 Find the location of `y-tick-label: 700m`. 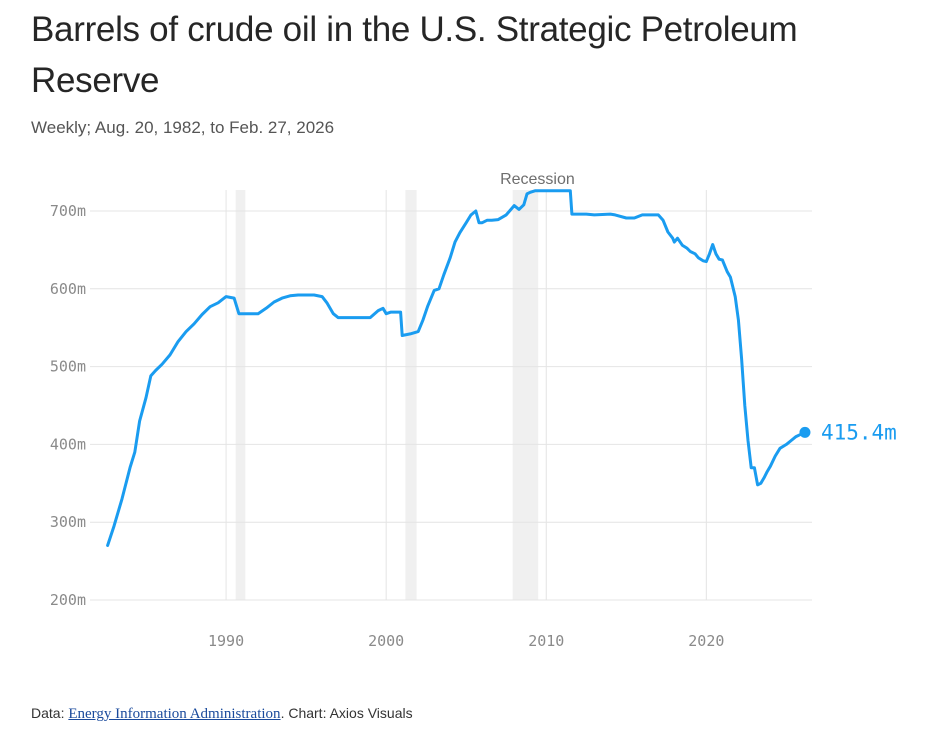

y-tick-label: 700m is located at coordinates (68, 211).